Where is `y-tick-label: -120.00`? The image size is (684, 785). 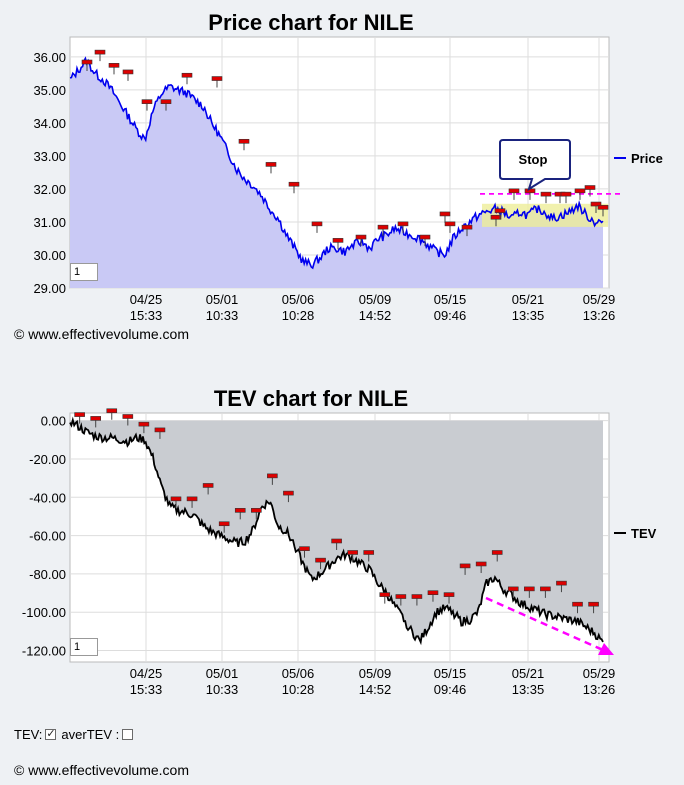
y-tick-label: -120.00 is located at coordinates (44, 651).